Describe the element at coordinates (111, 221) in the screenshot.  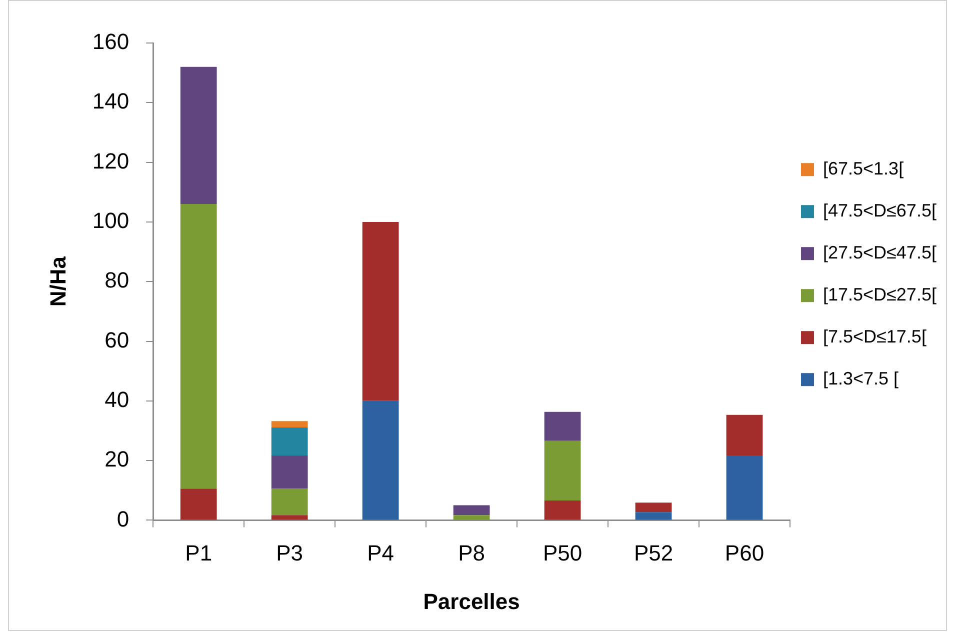
I see `y-tick-label: 100` at that location.